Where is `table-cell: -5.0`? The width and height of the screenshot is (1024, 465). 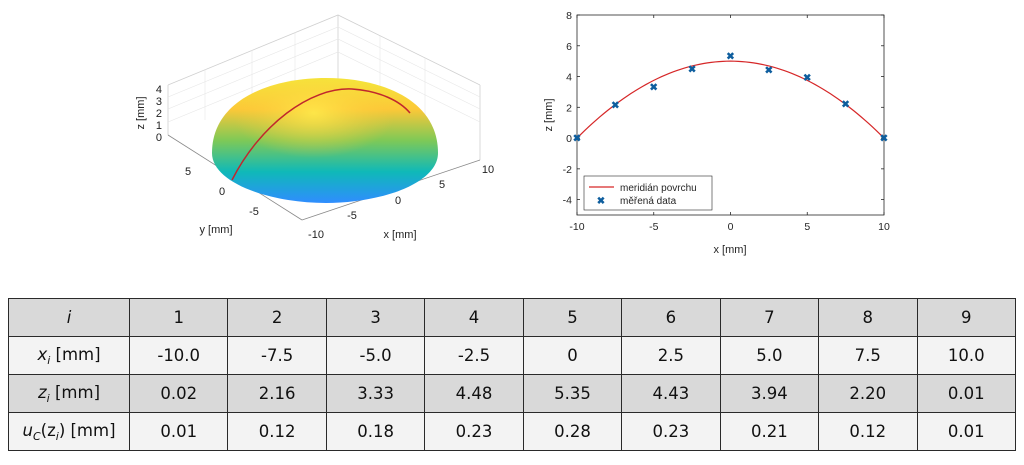
table-cell: -5.0 is located at coordinates (375, 355).